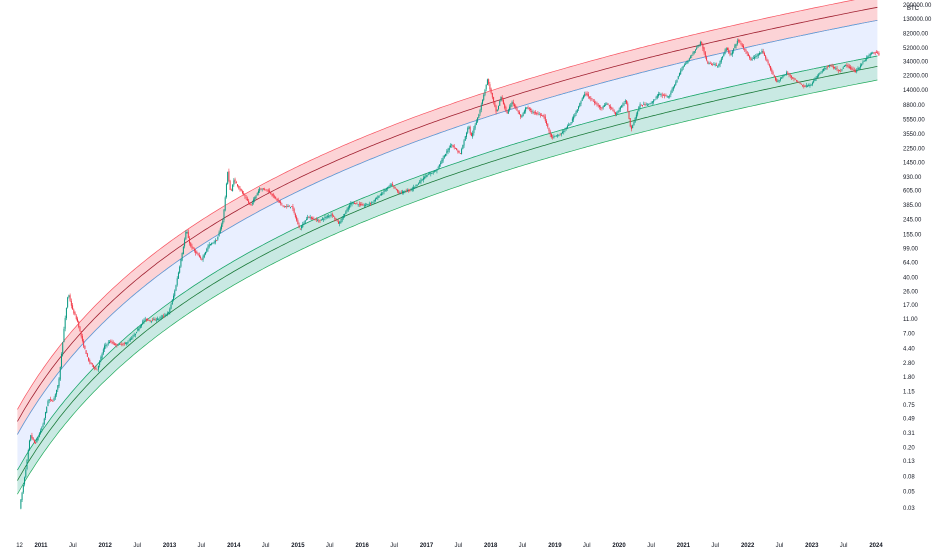  I want to click on price-tick-label: 0.13, so click(909, 462).